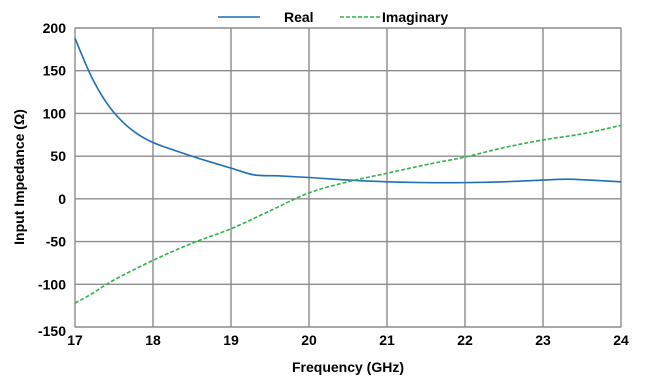 The width and height of the screenshot is (651, 383). I want to click on legend-imaginary-label: Imaginary, so click(415, 17).